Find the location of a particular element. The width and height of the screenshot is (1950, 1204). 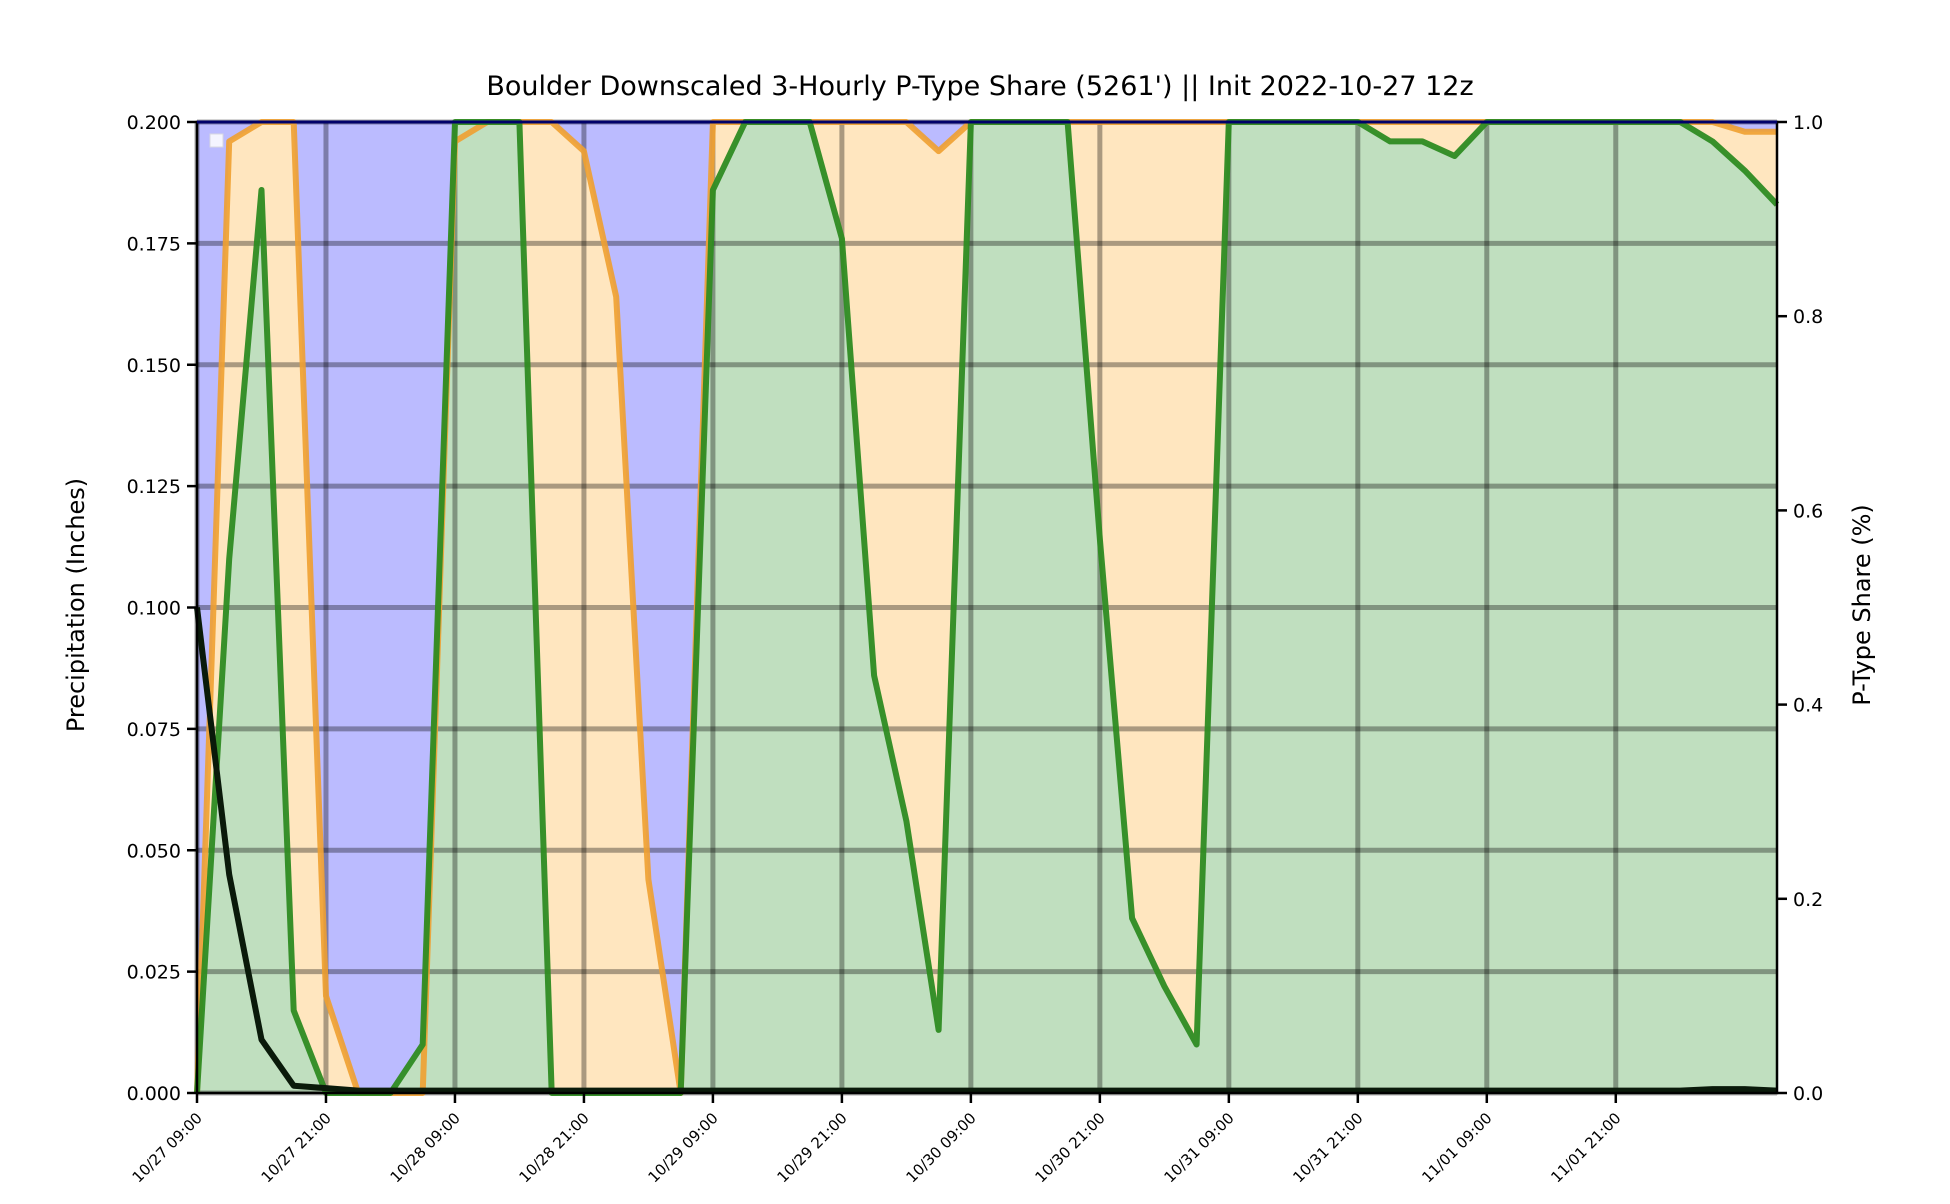

y-tick-label-left: 0.150 is located at coordinates (154, 366).